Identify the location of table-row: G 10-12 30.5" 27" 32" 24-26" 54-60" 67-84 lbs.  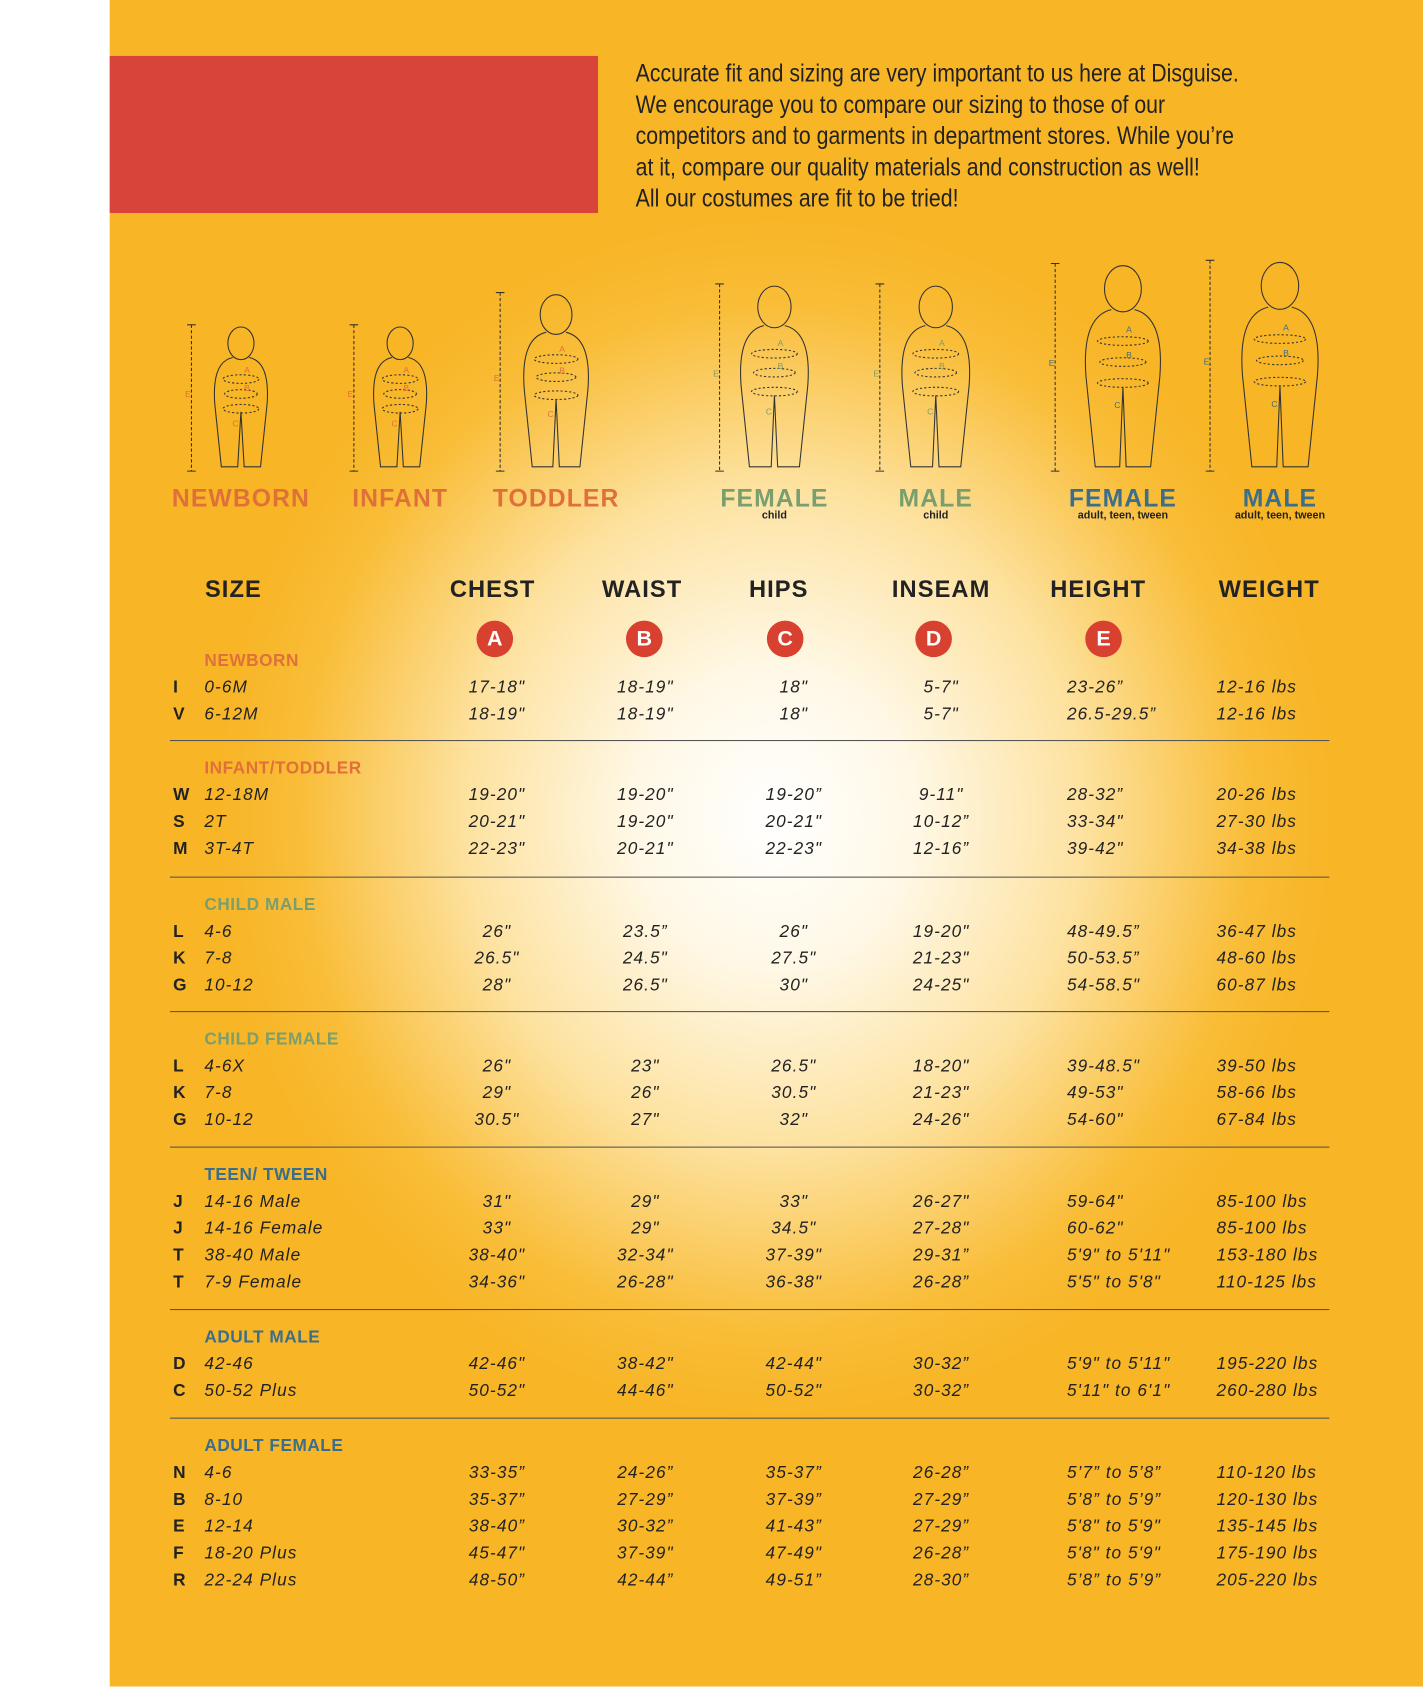
(711, 1123).